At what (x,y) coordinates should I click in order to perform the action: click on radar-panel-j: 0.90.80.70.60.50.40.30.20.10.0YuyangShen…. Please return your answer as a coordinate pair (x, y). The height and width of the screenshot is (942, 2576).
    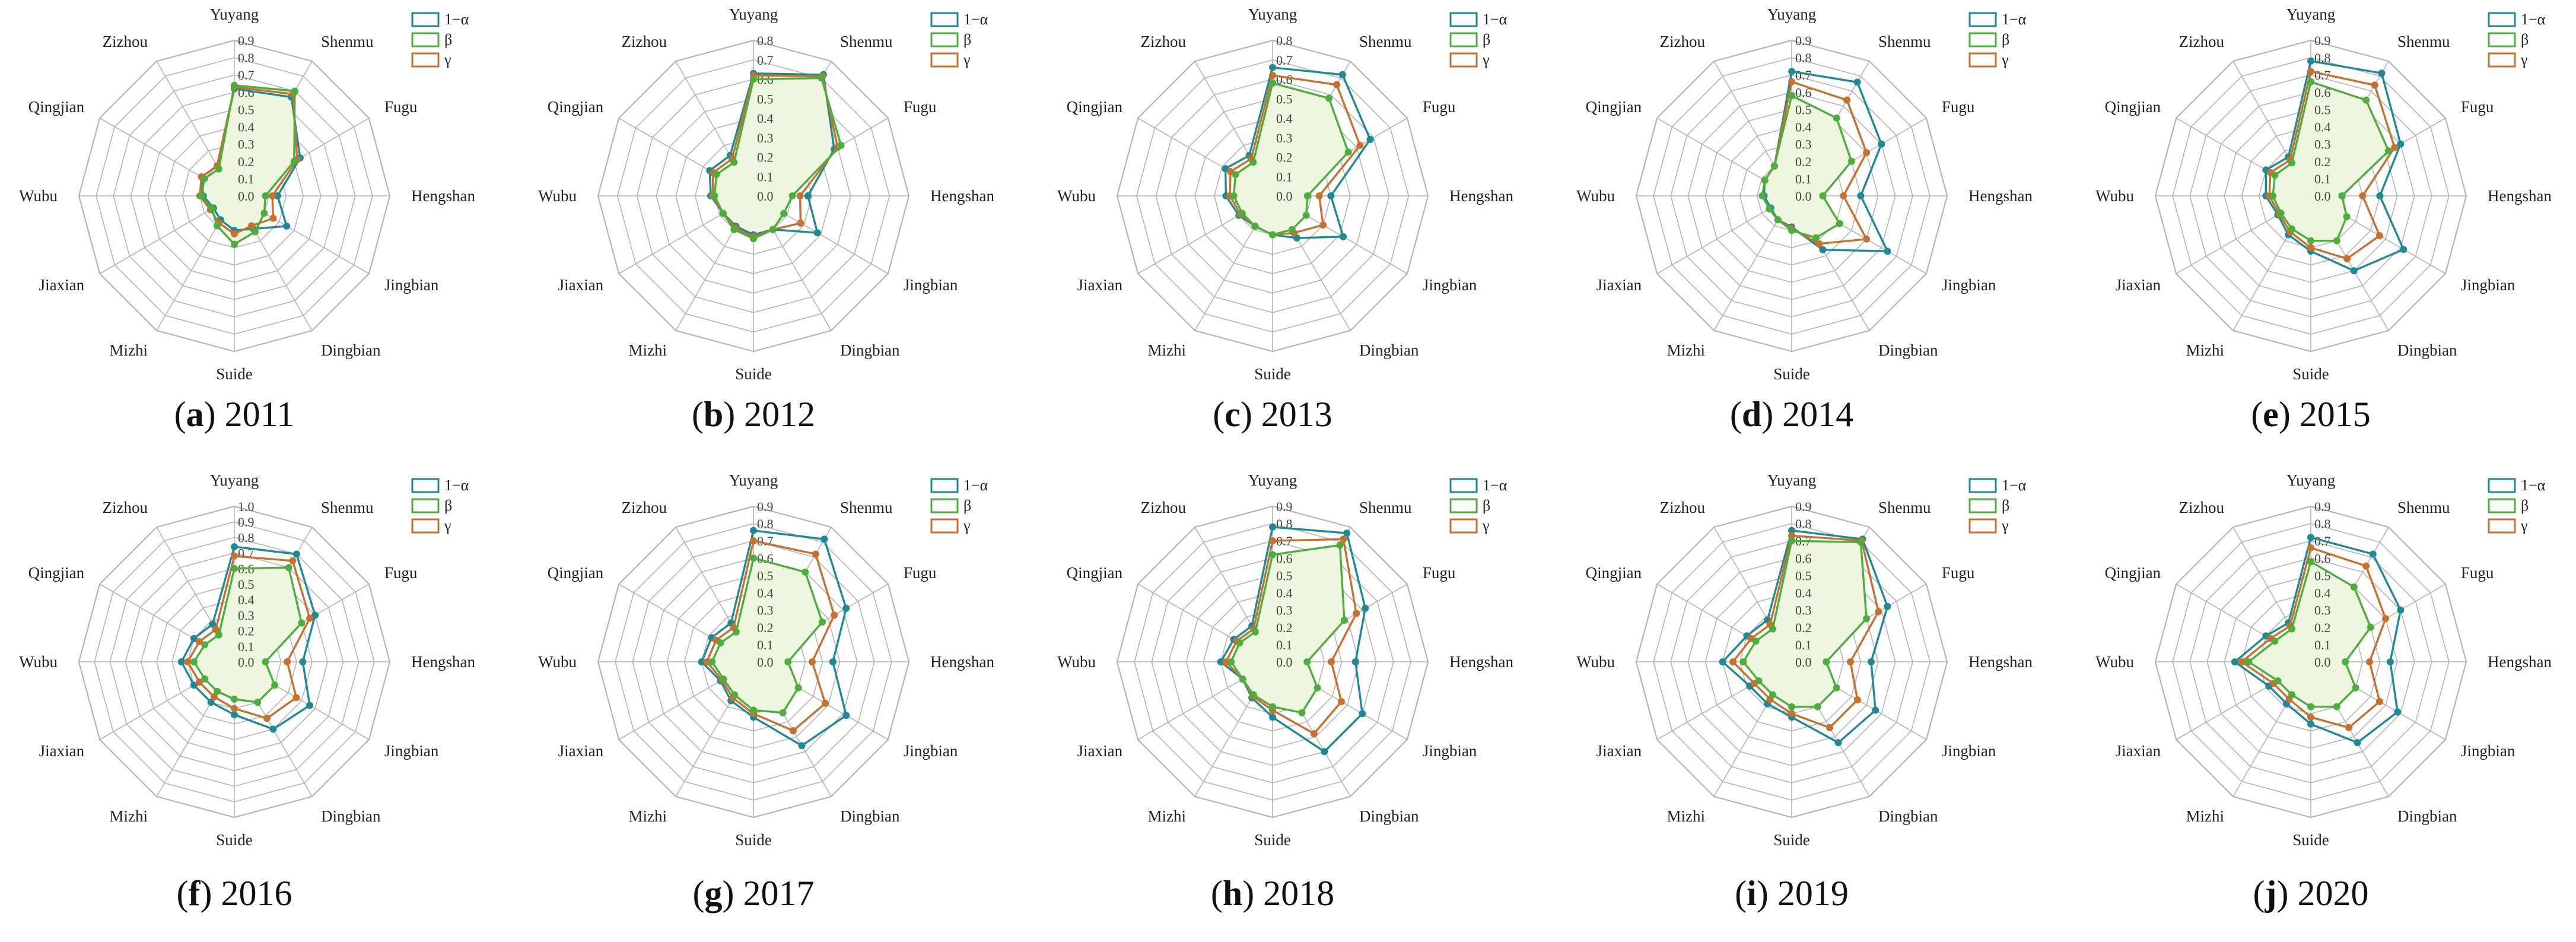
    Looking at the image, I should click on (2323, 692).